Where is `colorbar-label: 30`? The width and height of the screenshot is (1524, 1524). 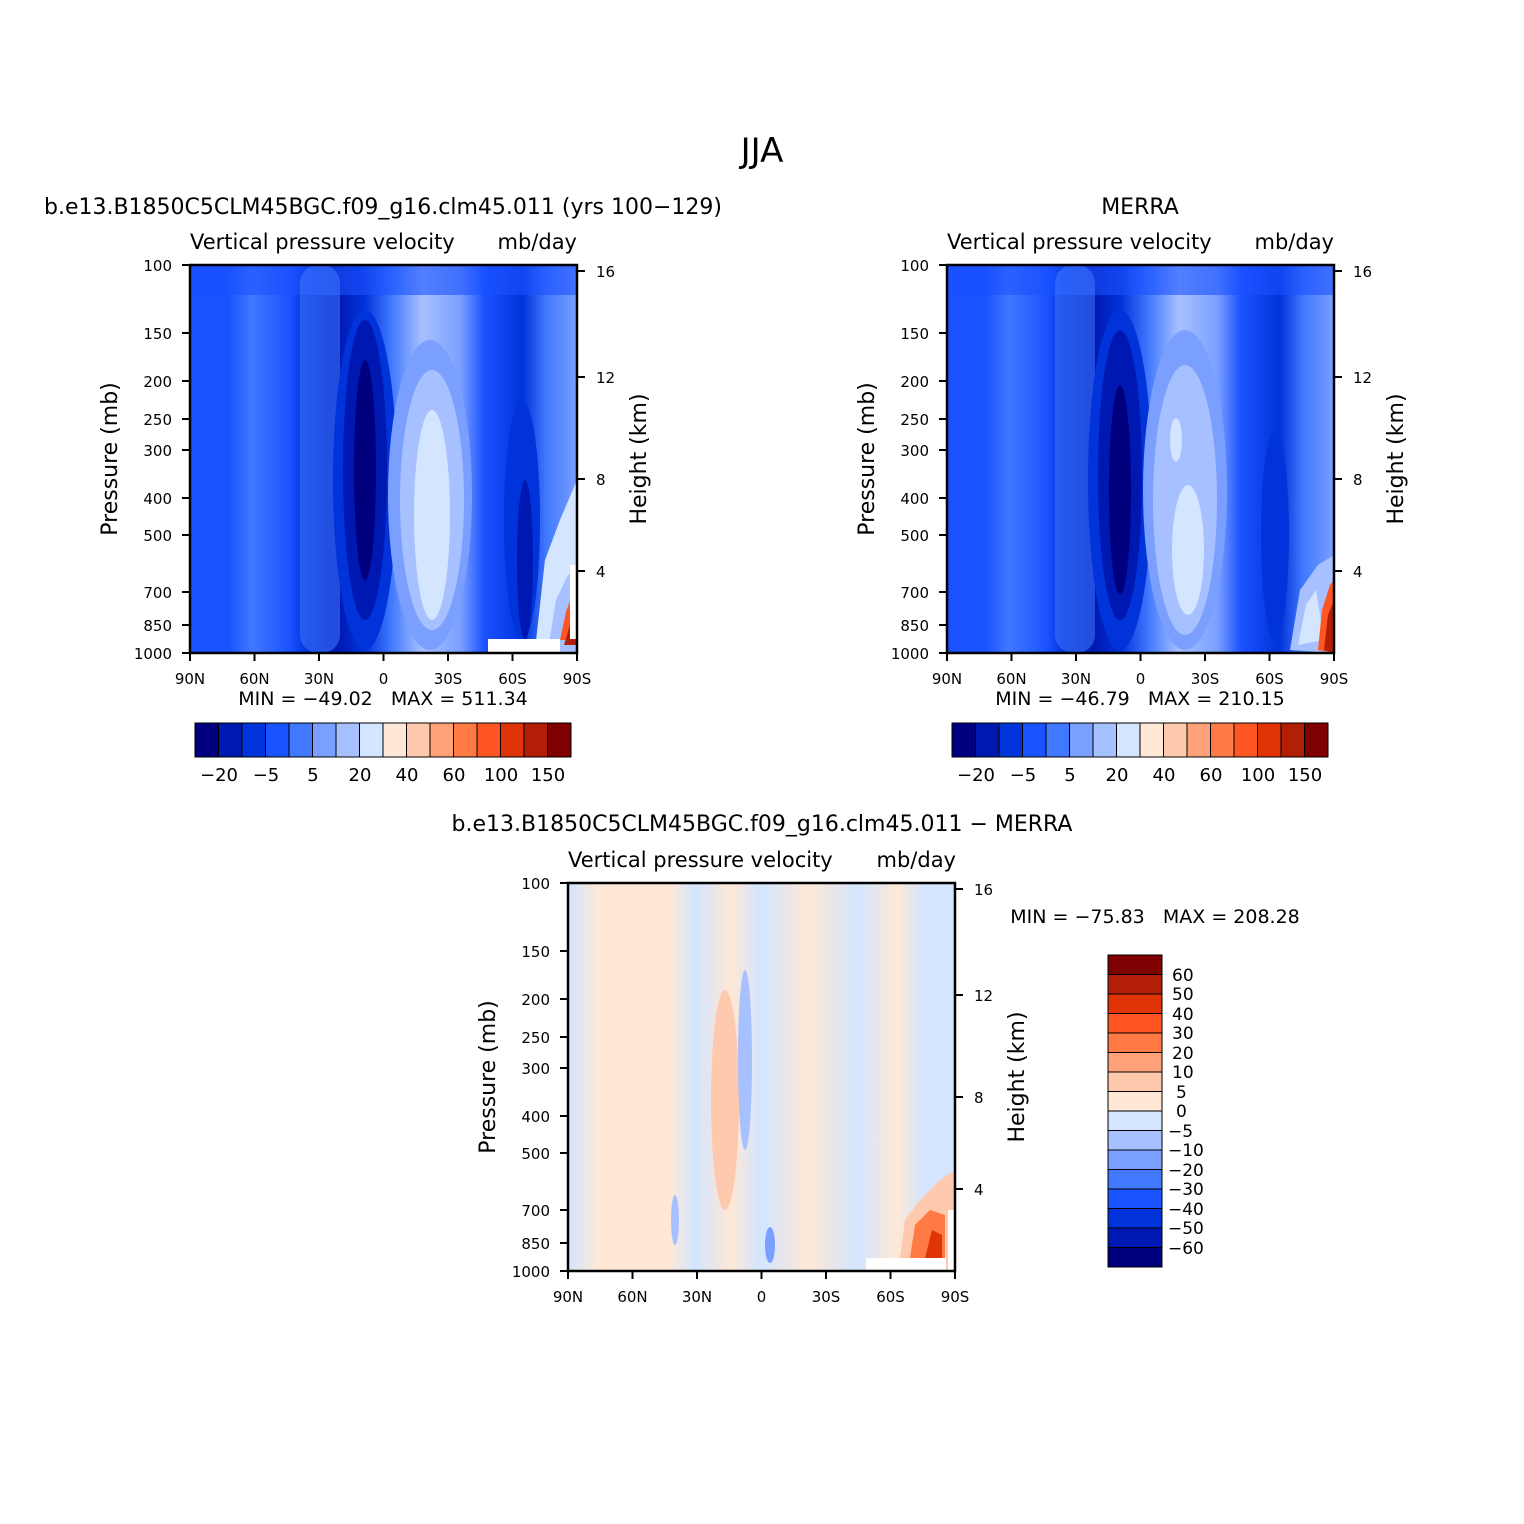 colorbar-label: 30 is located at coordinates (1183, 1034).